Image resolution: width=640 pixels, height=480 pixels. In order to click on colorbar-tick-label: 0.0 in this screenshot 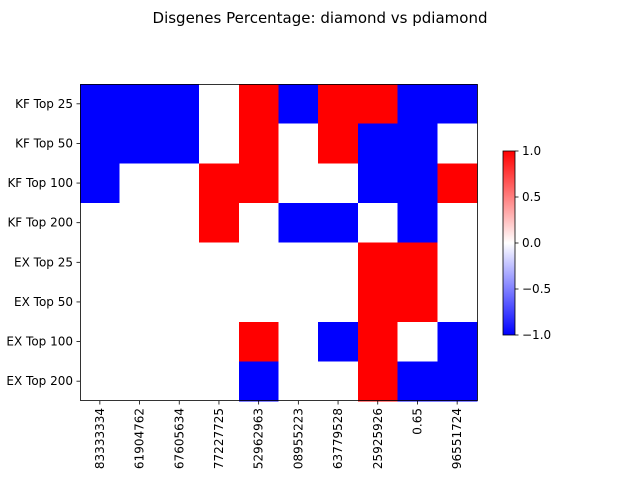, I will do `click(531, 243)`.